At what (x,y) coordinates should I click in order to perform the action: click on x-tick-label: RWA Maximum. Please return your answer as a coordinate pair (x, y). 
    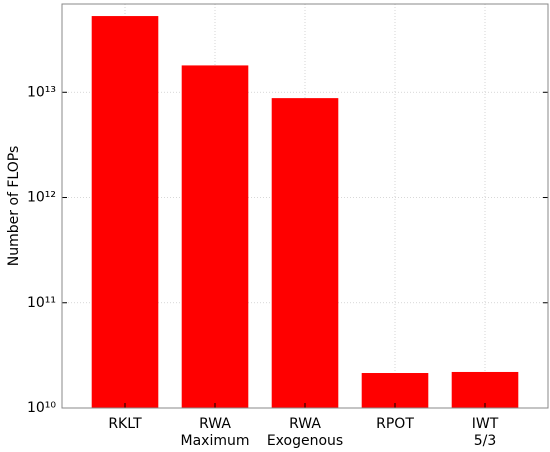
    Looking at the image, I should click on (215, 432).